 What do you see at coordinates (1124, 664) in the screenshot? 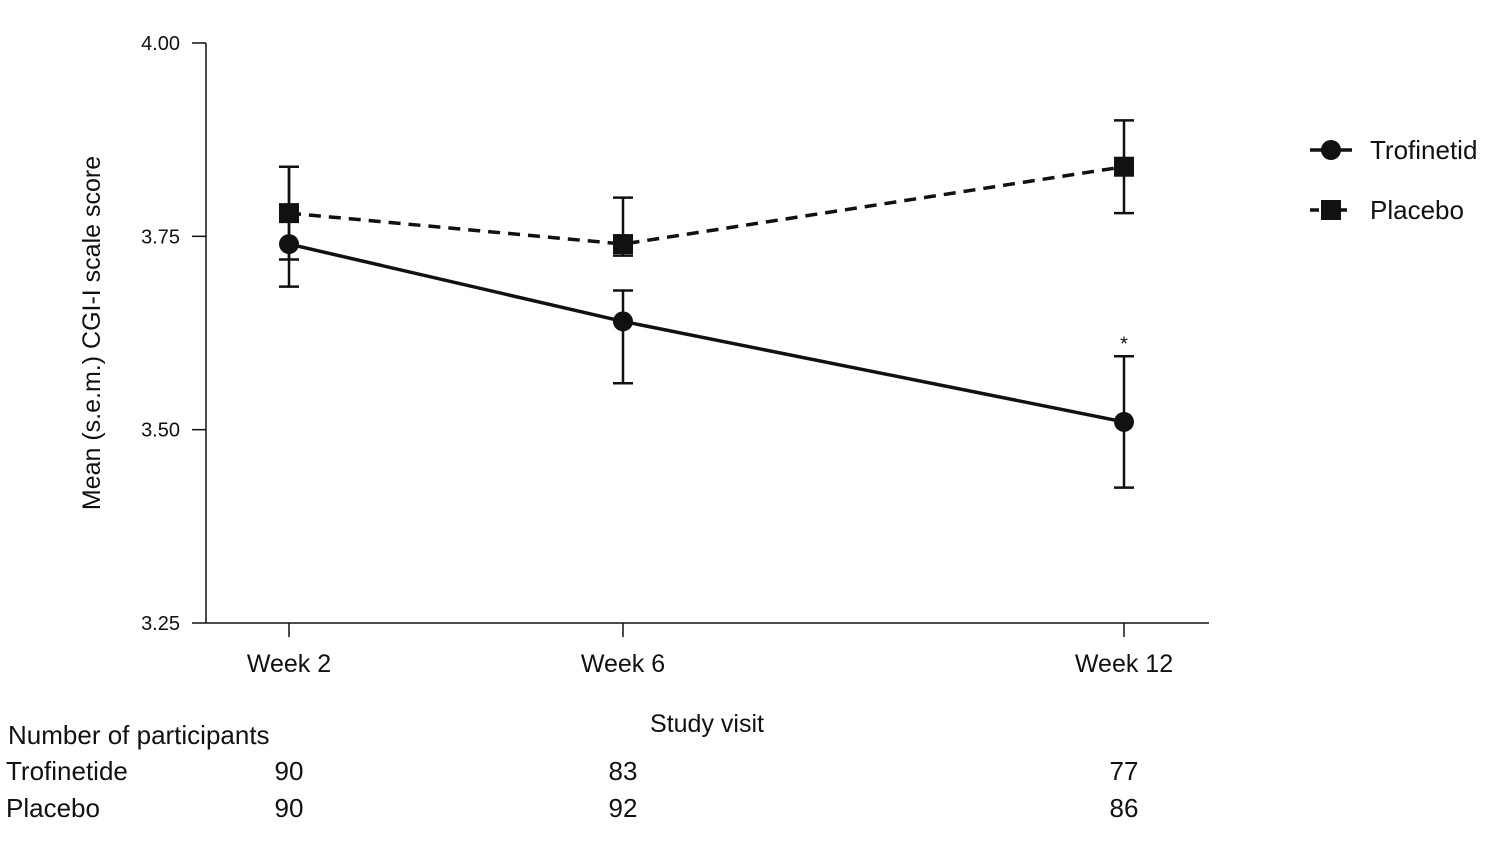
I see `x-tick-label: Week 12` at bounding box center [1124, 664].